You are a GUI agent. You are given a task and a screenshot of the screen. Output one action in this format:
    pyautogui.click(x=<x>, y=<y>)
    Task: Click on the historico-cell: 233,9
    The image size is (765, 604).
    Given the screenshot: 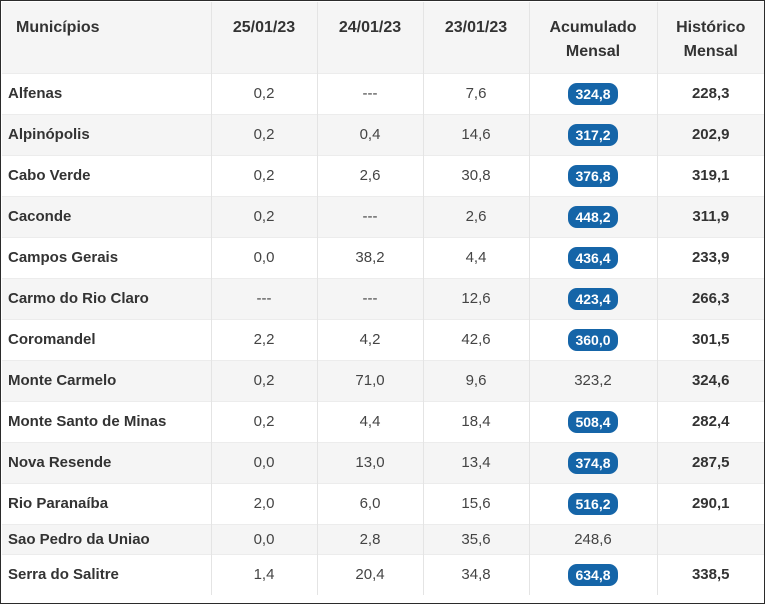 What is the action you would take?
    pyautogui.click(x=710, y=257)
    